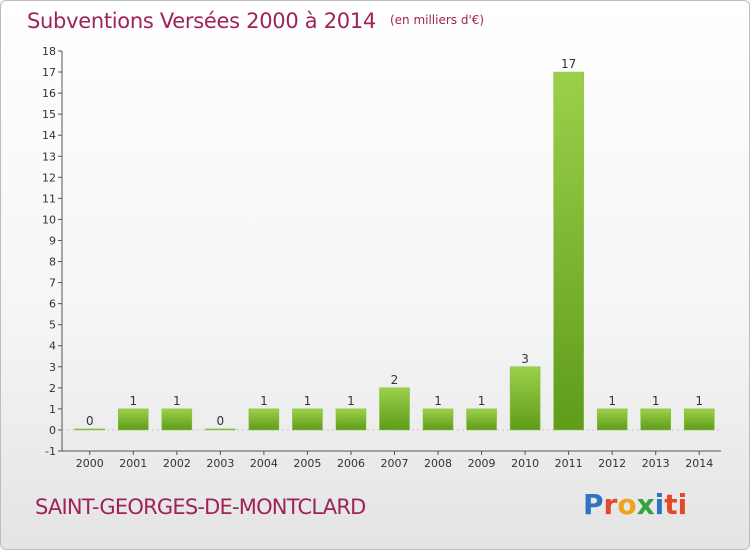 The height and width of the screenshot is (550, 750). I want to click on y-tick-label: 16, so click(49, 93).